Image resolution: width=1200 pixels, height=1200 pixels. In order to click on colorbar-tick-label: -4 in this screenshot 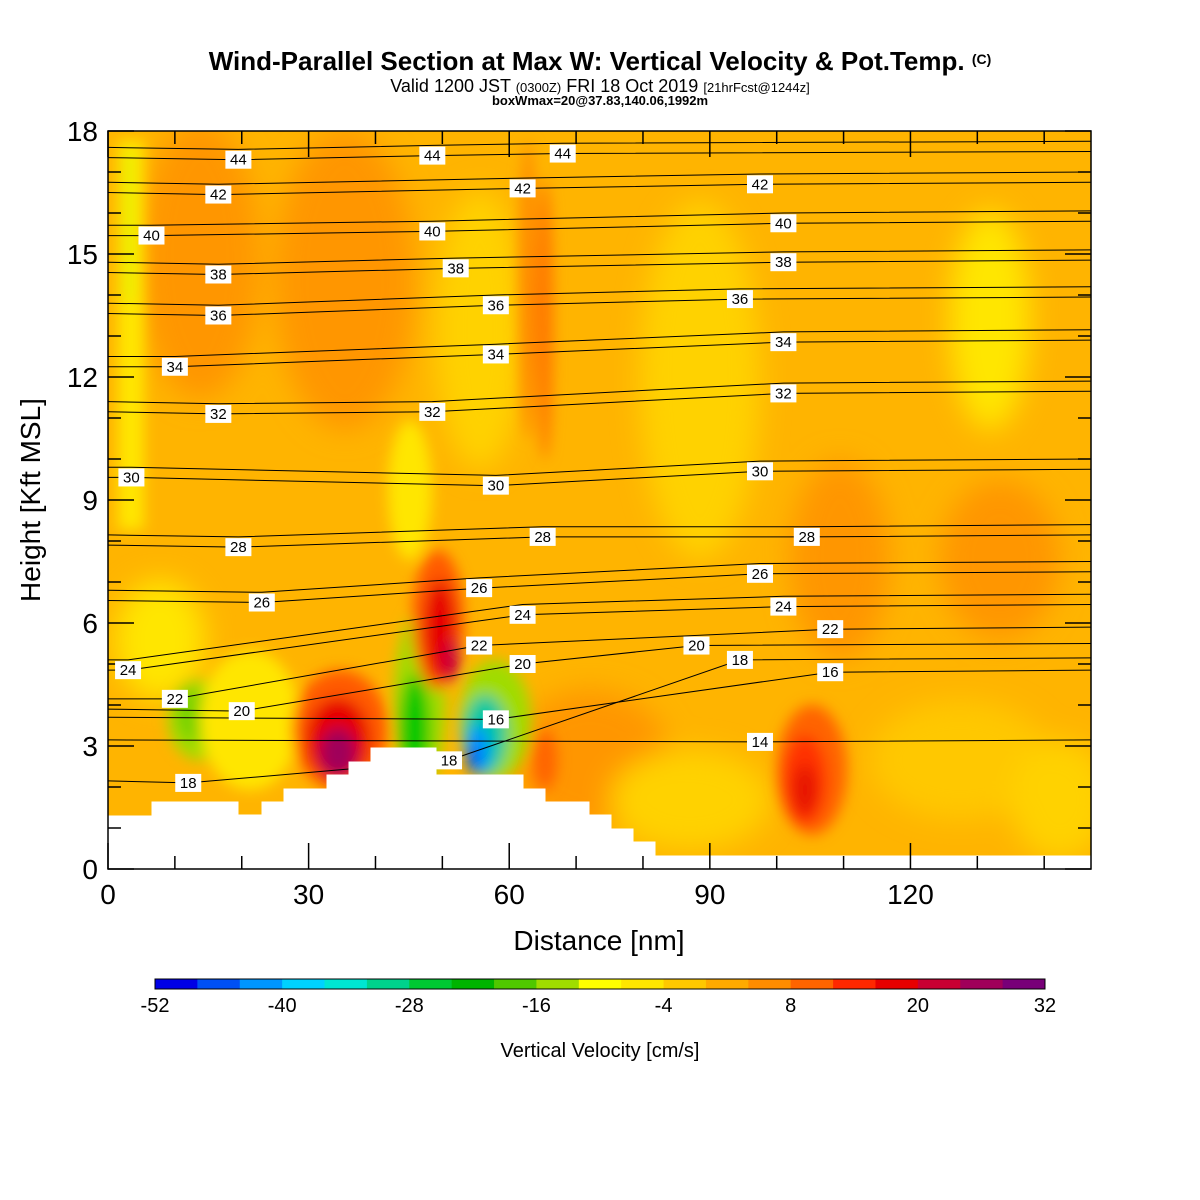, I will do `click(664, 1006)`.